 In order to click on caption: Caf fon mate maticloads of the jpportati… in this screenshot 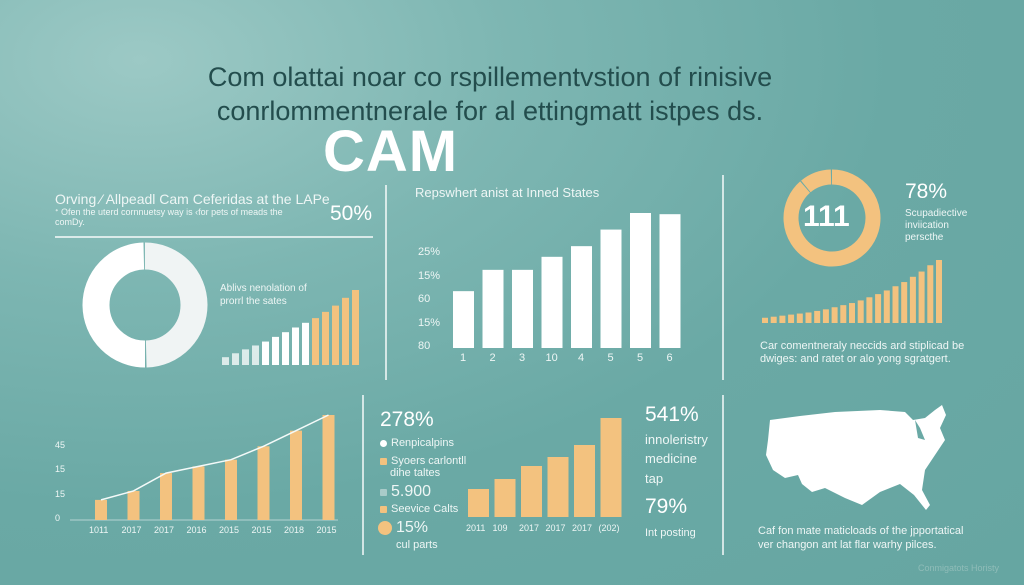, I will do `click(861, 531)`.